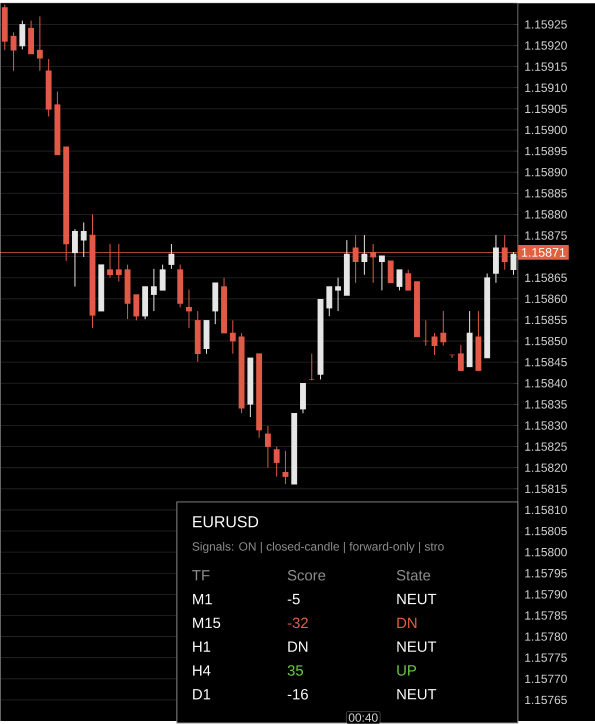  I want to click on y-tick-label: 1.15905, so click(546, 109).